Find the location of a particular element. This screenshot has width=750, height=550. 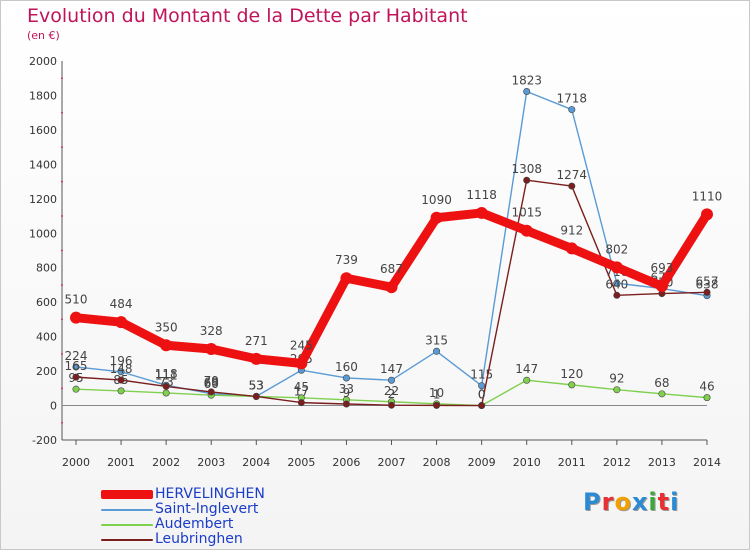

data-label: 17 is located at coordinates (301, 392).